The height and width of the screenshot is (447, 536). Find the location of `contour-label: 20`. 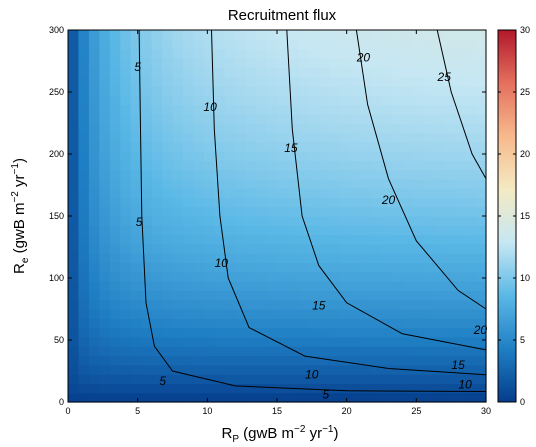

contour-label: 20 is located at coordinates (363, 57).